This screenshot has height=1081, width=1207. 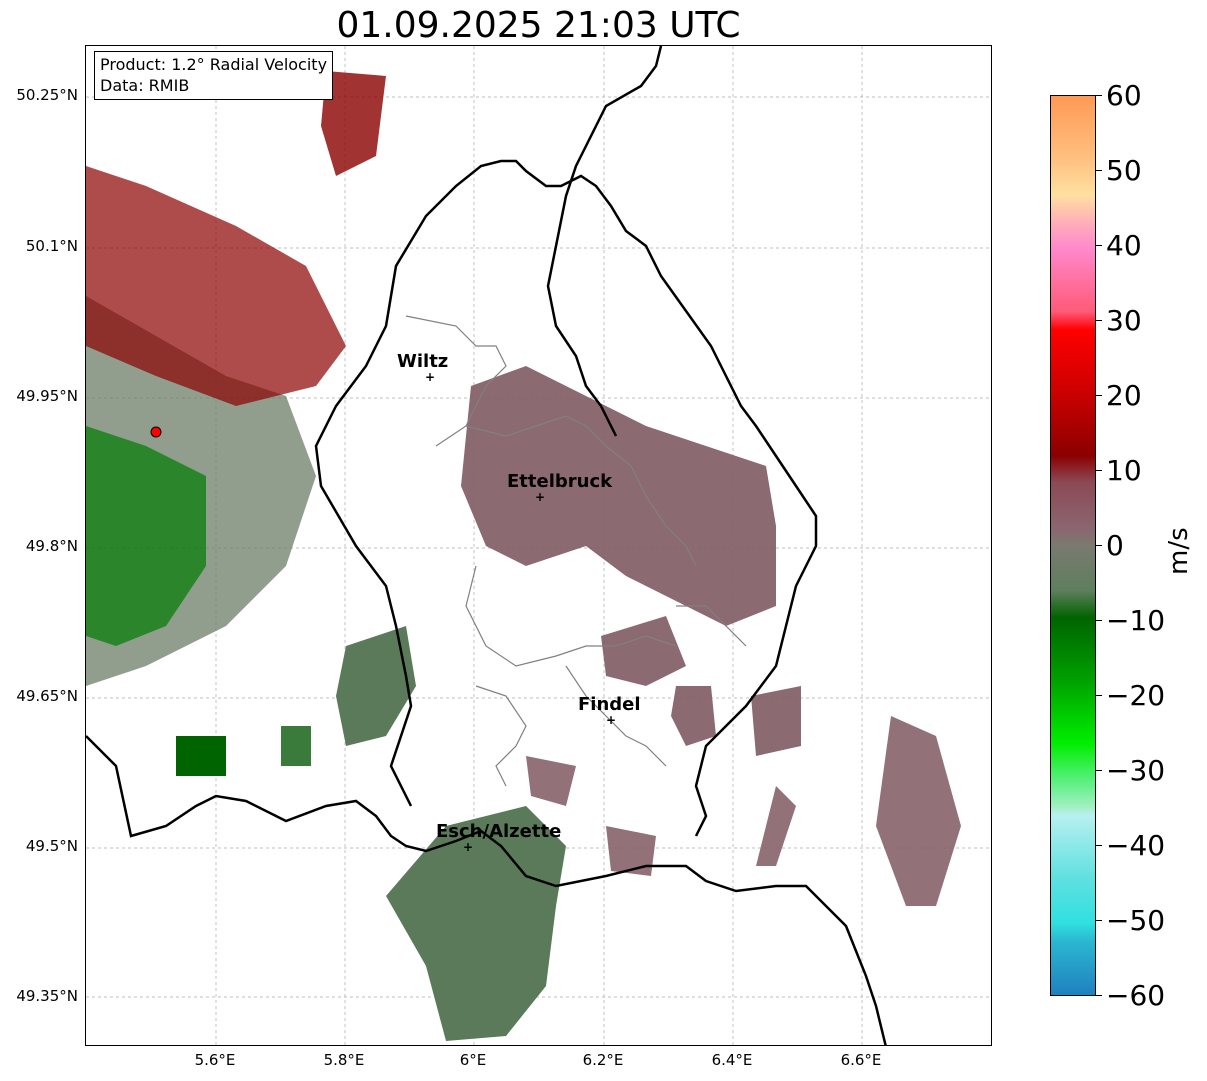 What do you see at coordinates (47, 696) in the screenshot?
I see `lat-label: 49.65°N` at bounding box center [47, 696].